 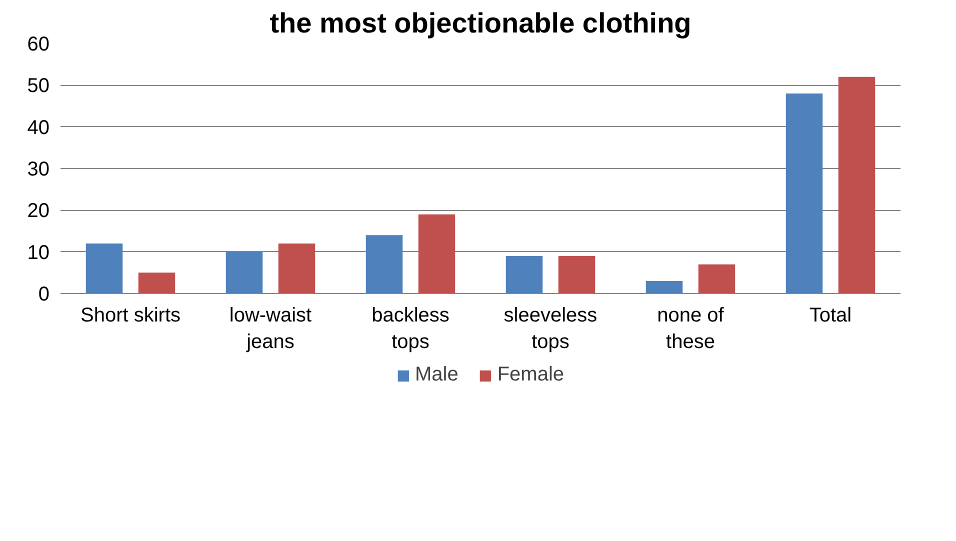 What do you see at coordinates (44, 295) in the screenshot?
I see `y-tick-label: 0` at bounding box center [44, 295].